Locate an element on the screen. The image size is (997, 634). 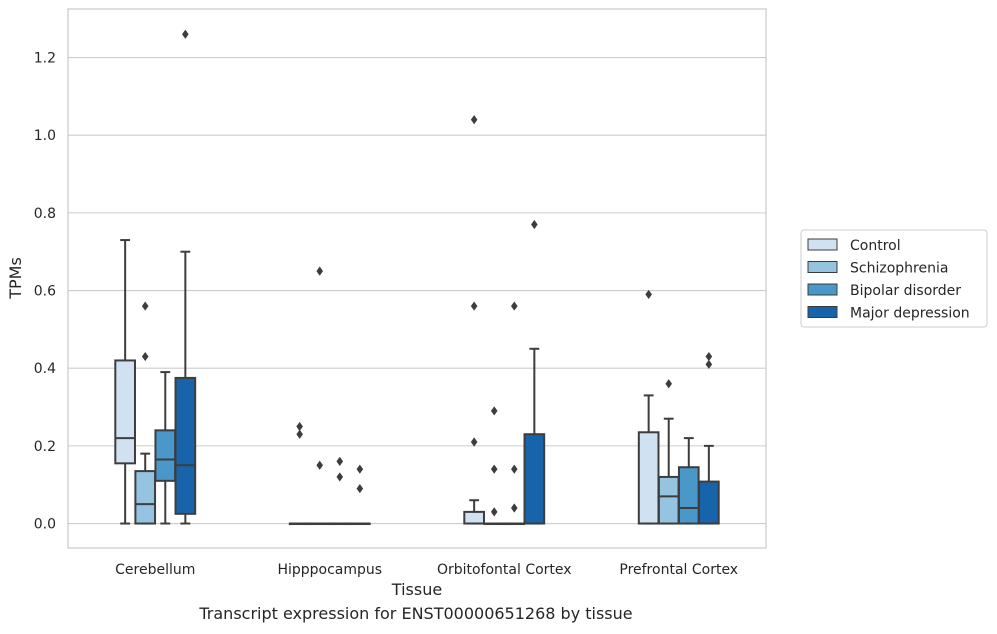
y-axis-label: TPMs is located at coordinates (15, 278).